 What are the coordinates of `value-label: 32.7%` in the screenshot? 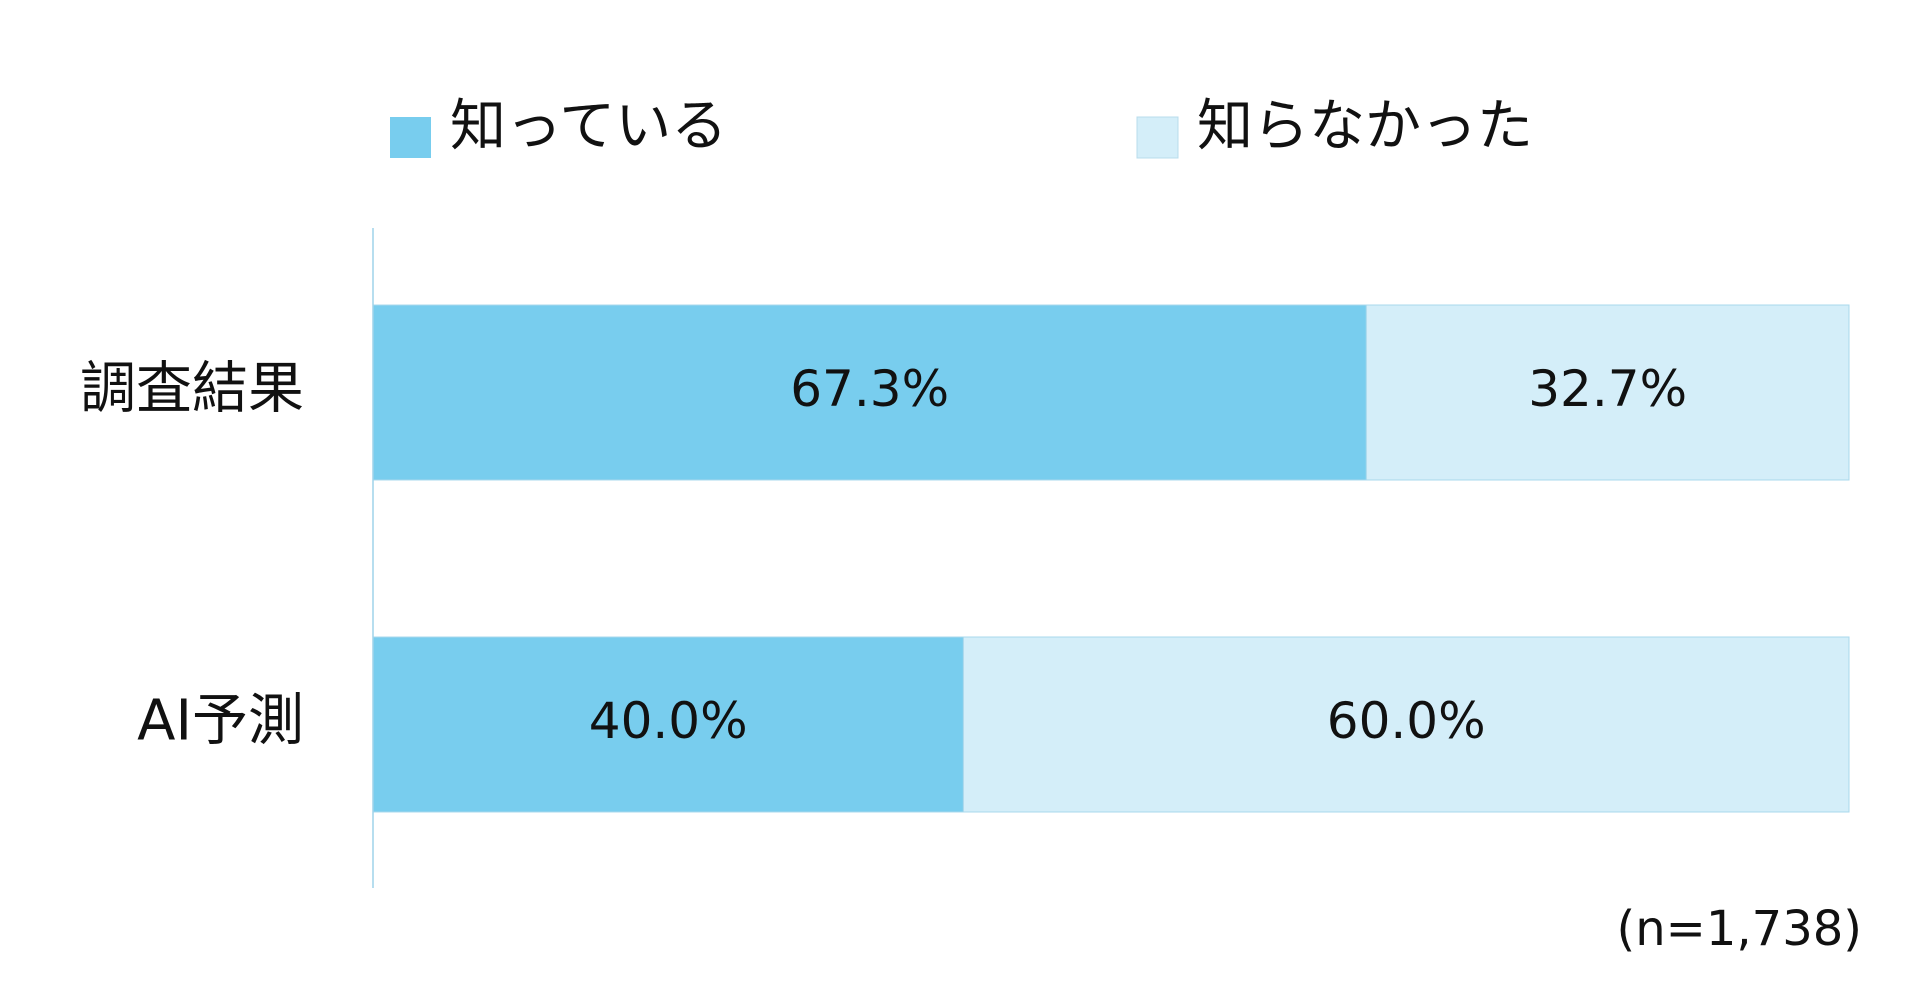 It's located at (1607, 389).